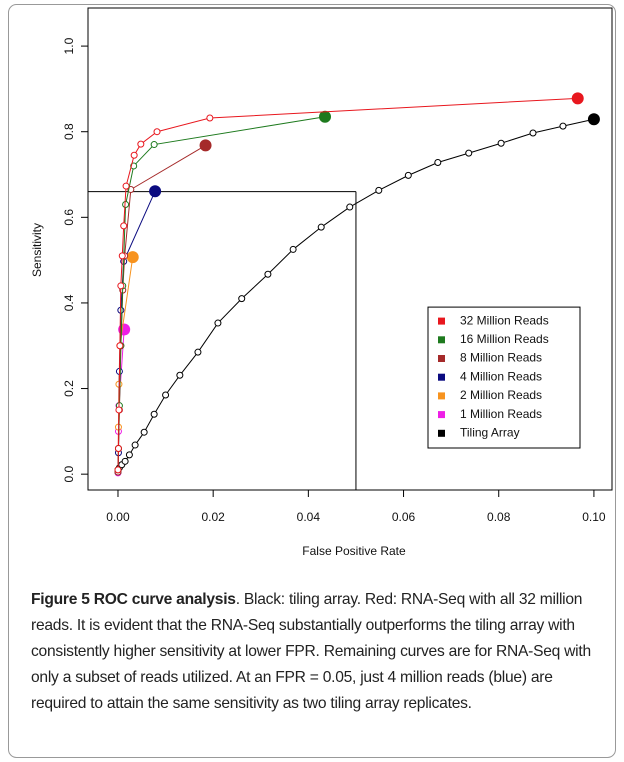  What do you see at coordinates (161, 308) in the screenshot?
I see `series-line` at bounding box center [161, 308].